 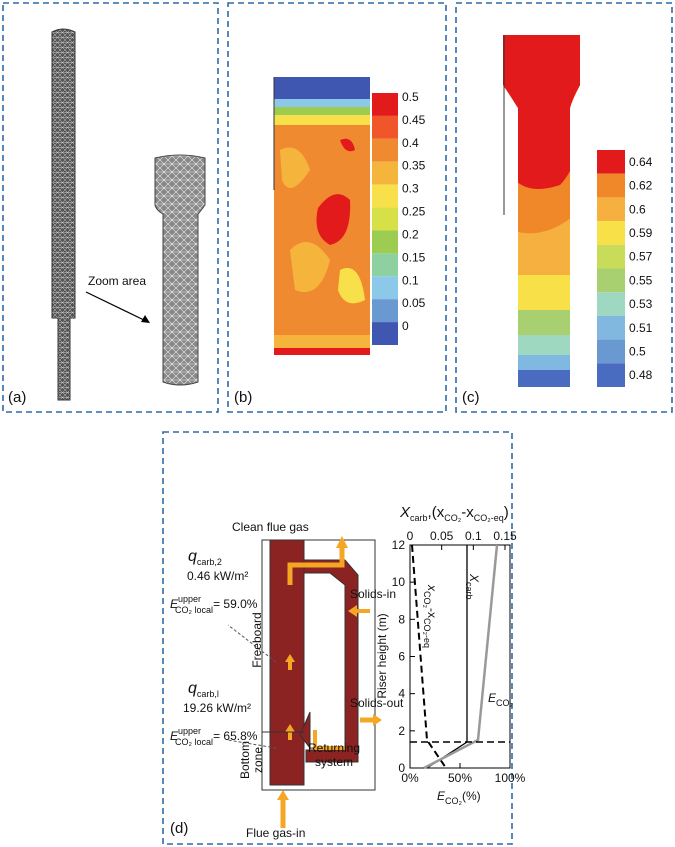 I want to click on shape: 0.5 0.45 0.4 0.35 0.3 0.25 0.2 0.15 0.1 0.05 0, so click(x=399, y=217).